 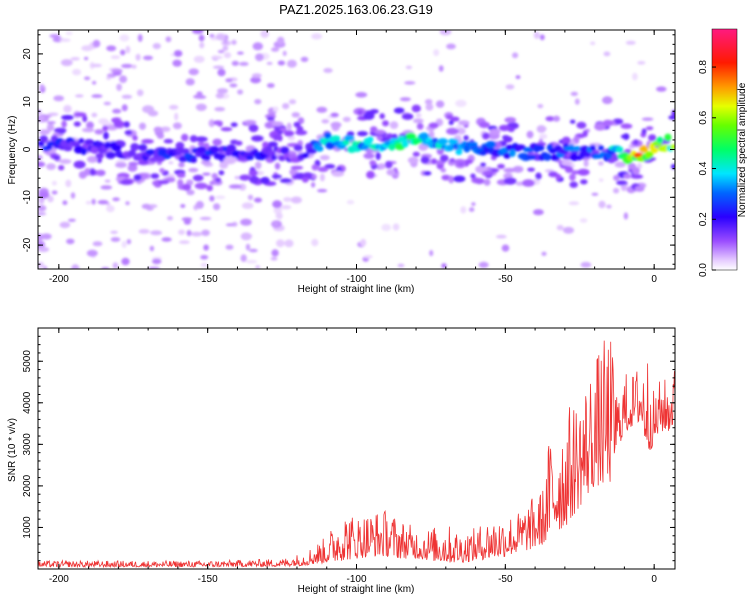 What do you see at coordinates (703, 270) in the screenshot?
I see `colorbar-tick-label: 0.0` at bounding box center [703, 270].